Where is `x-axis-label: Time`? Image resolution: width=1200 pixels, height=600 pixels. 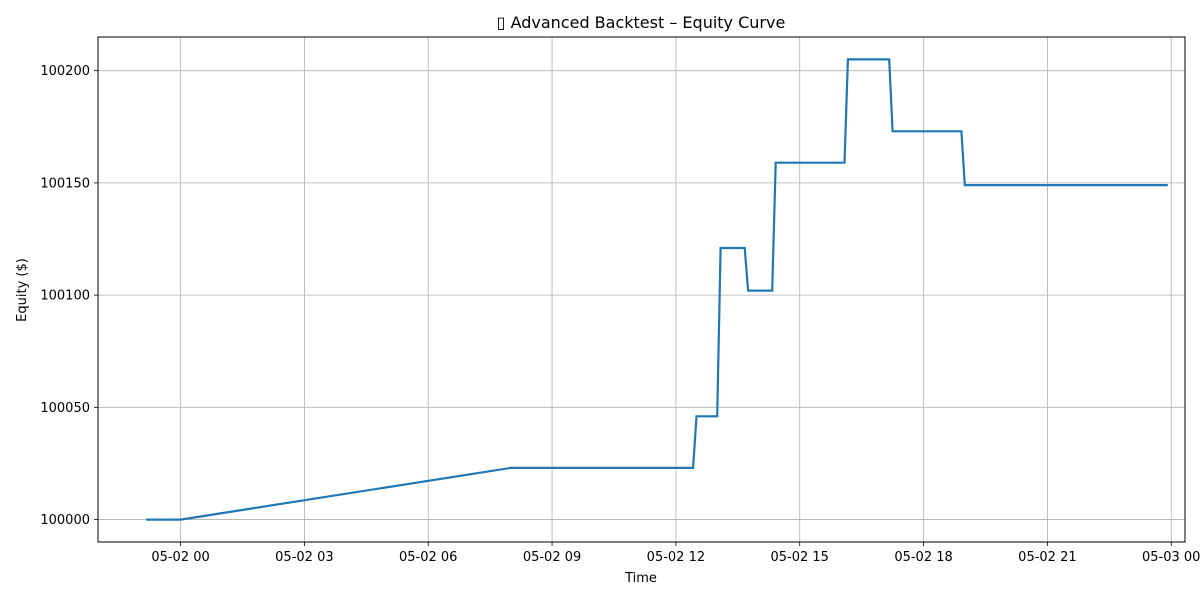 x-axis-label: Time is located at coordinates (640, 578).